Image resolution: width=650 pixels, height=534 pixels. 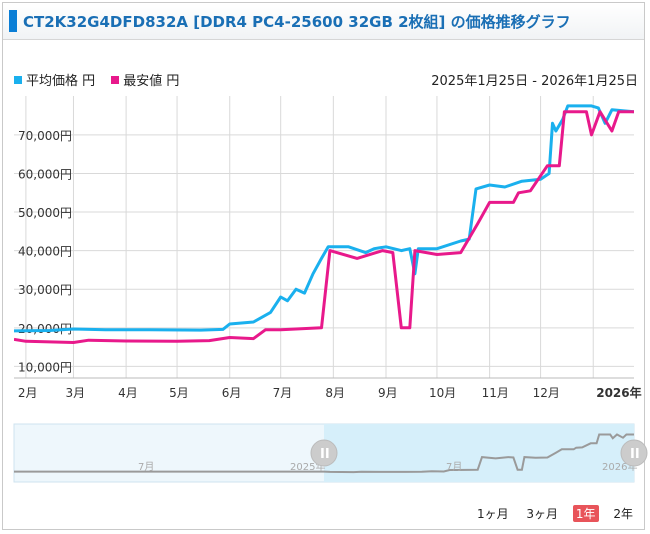 I want to click on legend-item-avg: 平均価格 円, so click(x=54, y=79).